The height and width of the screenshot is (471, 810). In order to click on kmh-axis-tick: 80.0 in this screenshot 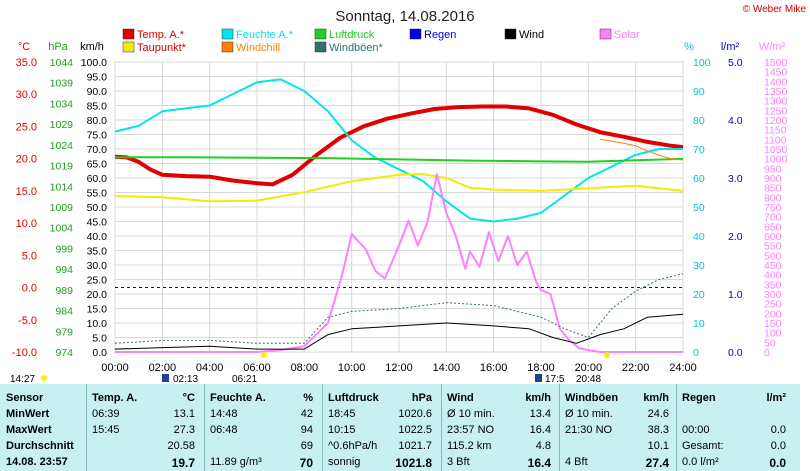, I will do `click(97, 121)`.